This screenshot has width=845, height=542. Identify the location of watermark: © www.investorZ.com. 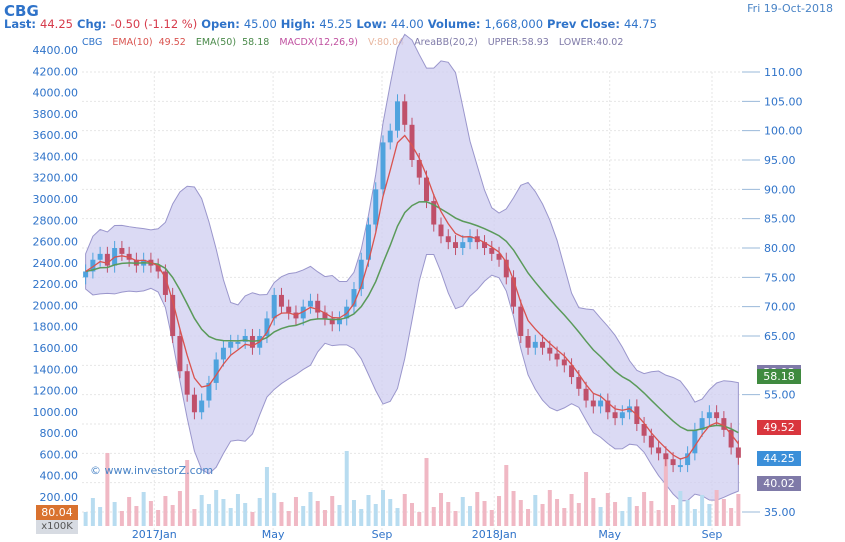
(152, 470).